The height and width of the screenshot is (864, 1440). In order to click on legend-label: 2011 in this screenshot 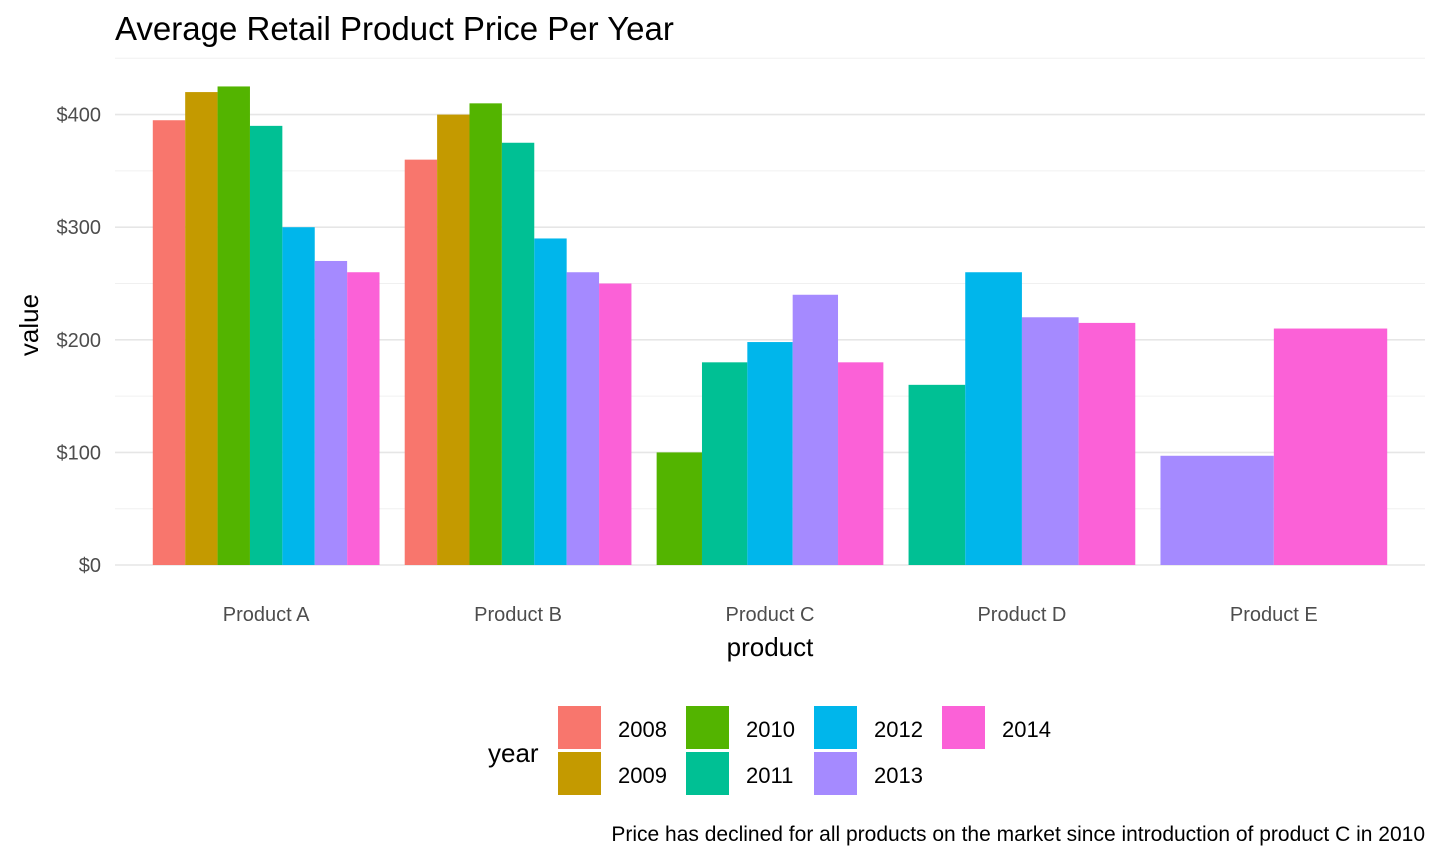, I will do `click(769, 775)`.